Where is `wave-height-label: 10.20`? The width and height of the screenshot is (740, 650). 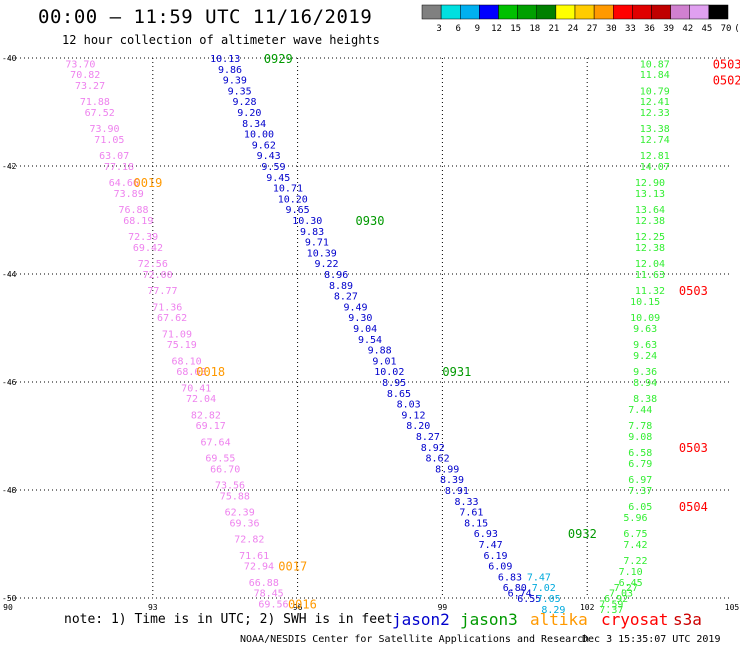 wave-height-label: 10.20 is located at coordinates (293, 199).